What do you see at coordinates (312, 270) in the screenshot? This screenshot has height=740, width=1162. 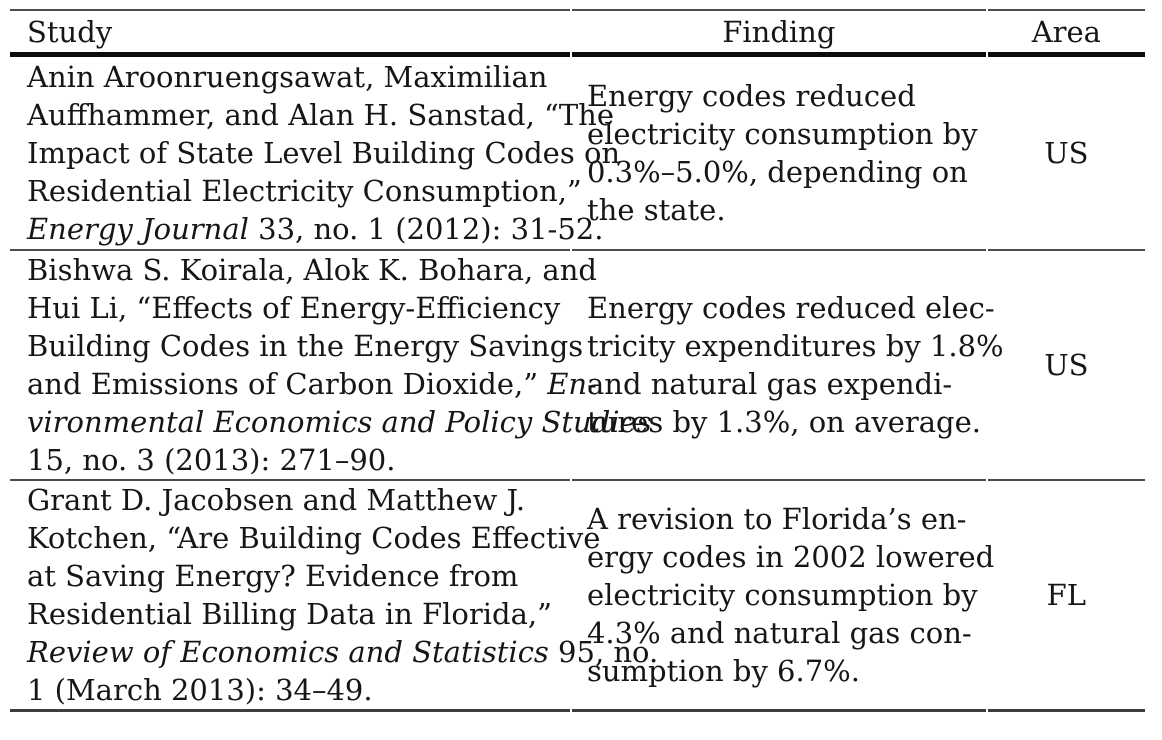 I see `text-line: Bishwa S. Koirala, Alok K. Bohara, and` at bounding box center [312, 270].